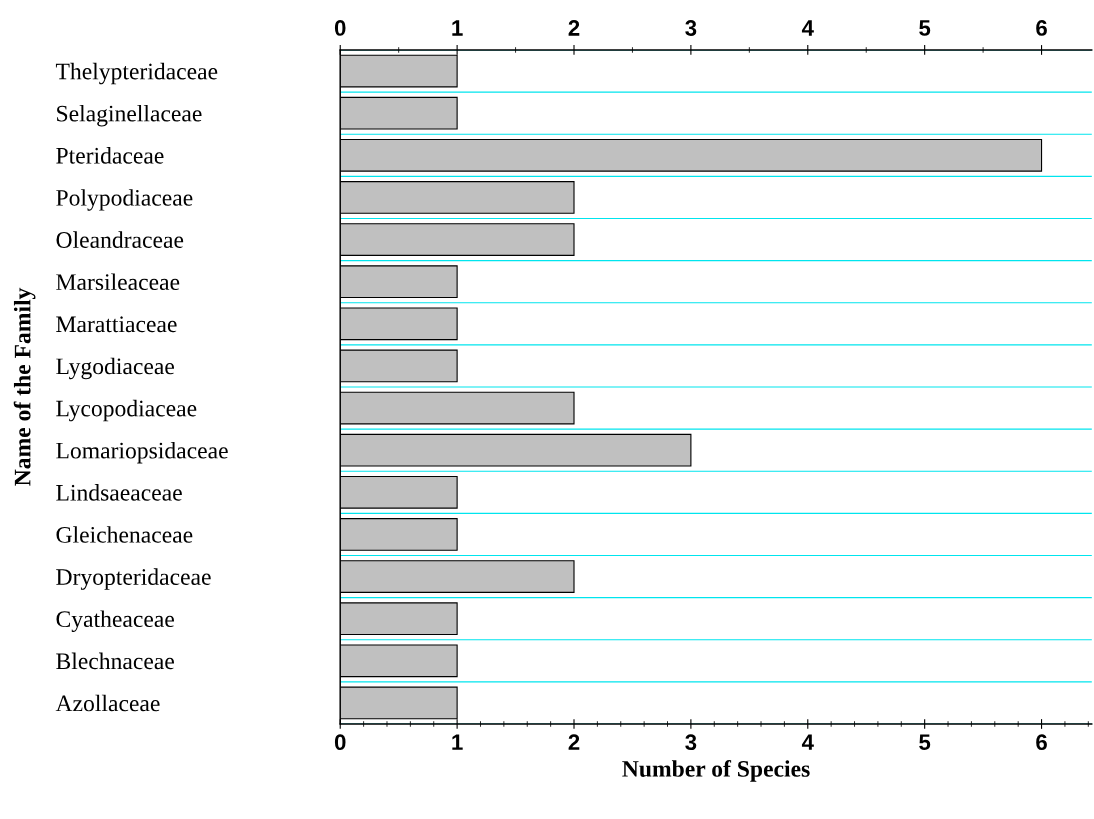 This screenshot has height=819, width=1094. What do you see at coordinates (691, 28) in the screenshot?
I see `x2-tick-label: 3` at bounding box center [691, 28].